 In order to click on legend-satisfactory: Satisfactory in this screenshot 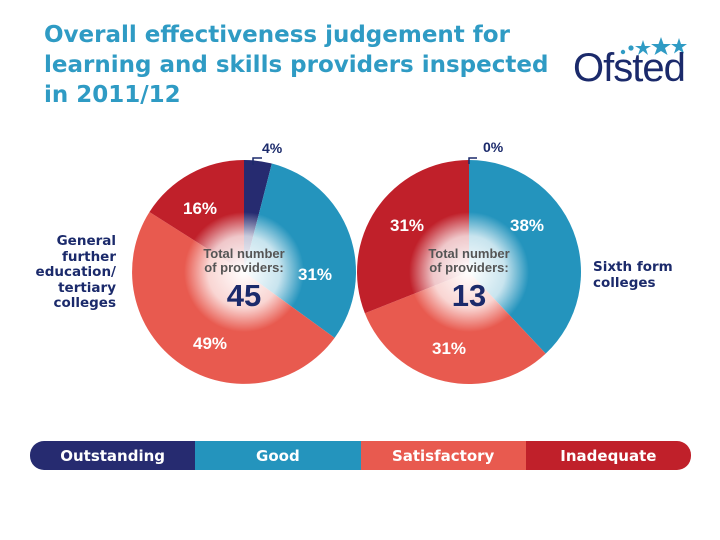, I will do `click(443, 455)`.